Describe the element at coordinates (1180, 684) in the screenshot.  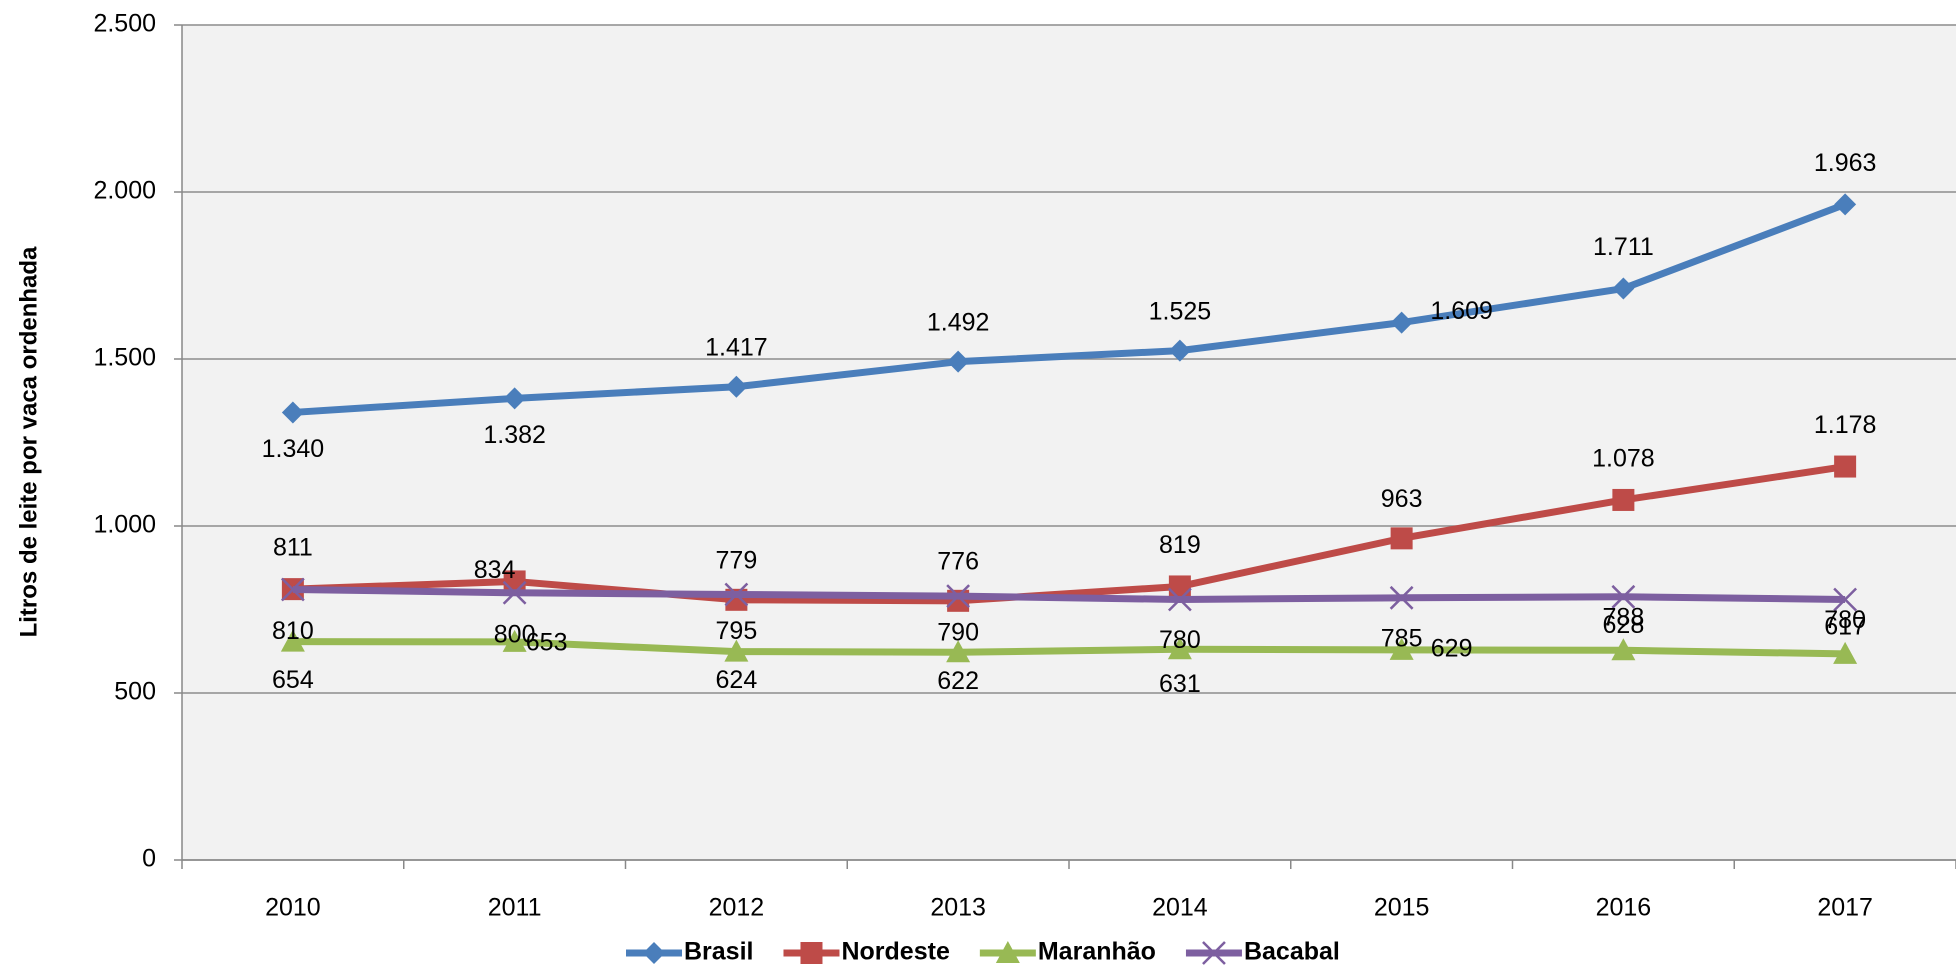
I see `data-label: 631` at that location.